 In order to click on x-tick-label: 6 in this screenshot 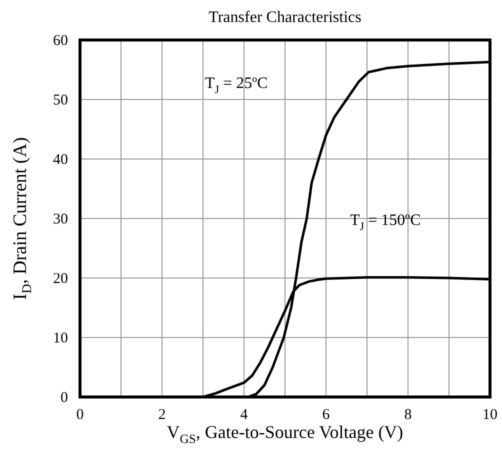, I will do `click(326, 415)`.